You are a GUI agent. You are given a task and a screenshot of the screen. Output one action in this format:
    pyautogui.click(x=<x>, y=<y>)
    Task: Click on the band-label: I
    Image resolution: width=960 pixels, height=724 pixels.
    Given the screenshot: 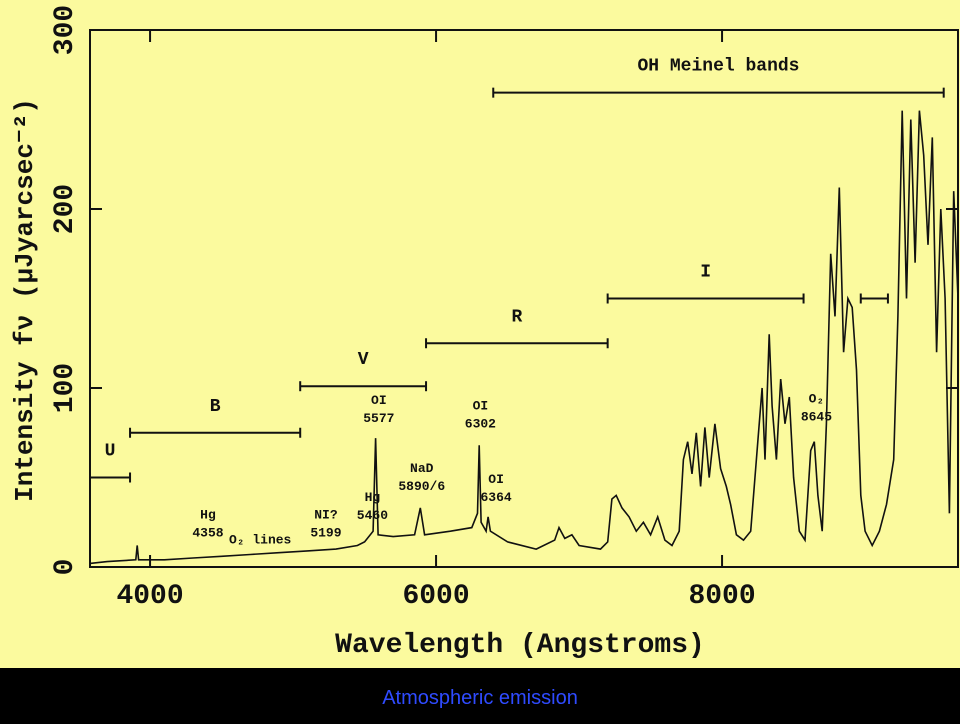 What is the action you would take?
    pyautogui.click(x=705, y=273)
    